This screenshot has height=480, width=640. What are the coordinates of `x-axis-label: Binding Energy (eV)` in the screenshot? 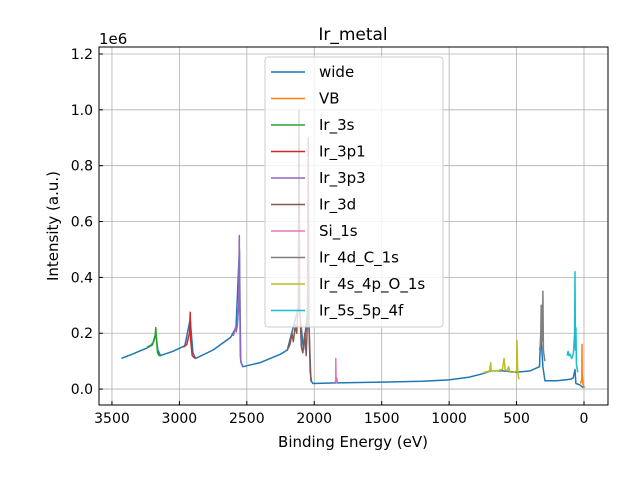 It's located at (353, 442).